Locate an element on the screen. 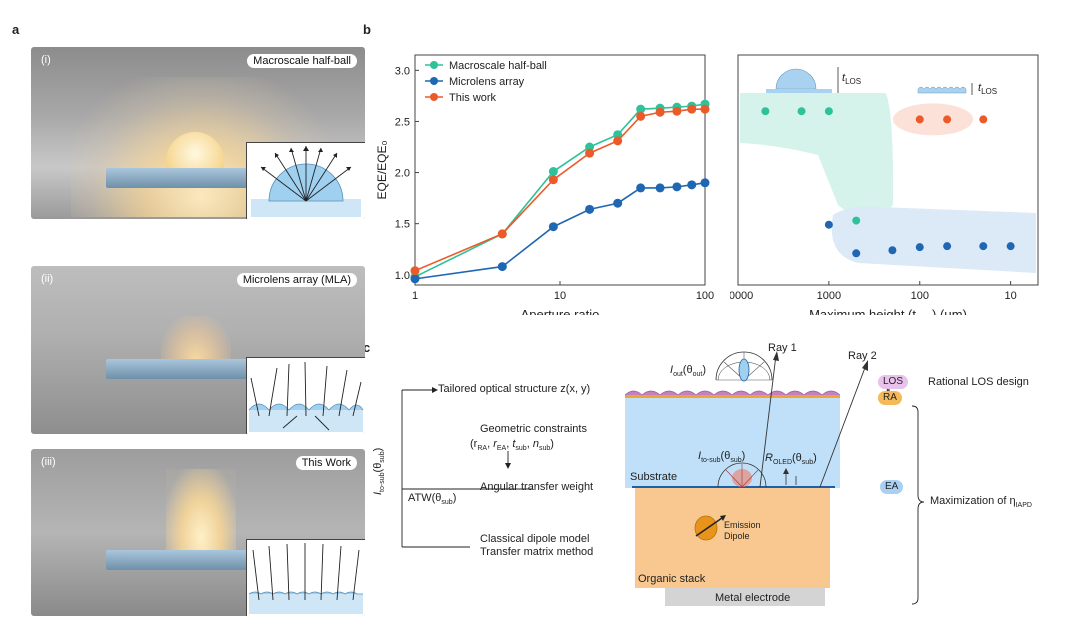  itosub-sub: to-sub is located at coordinates (711, 461).